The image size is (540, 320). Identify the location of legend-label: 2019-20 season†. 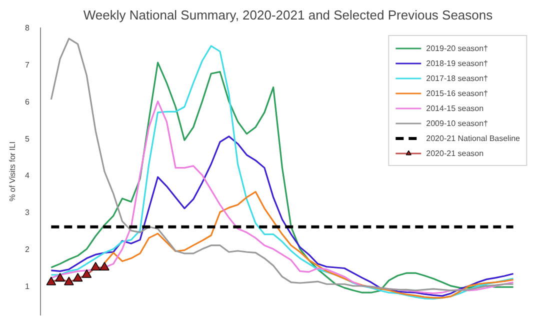
(457, 48).